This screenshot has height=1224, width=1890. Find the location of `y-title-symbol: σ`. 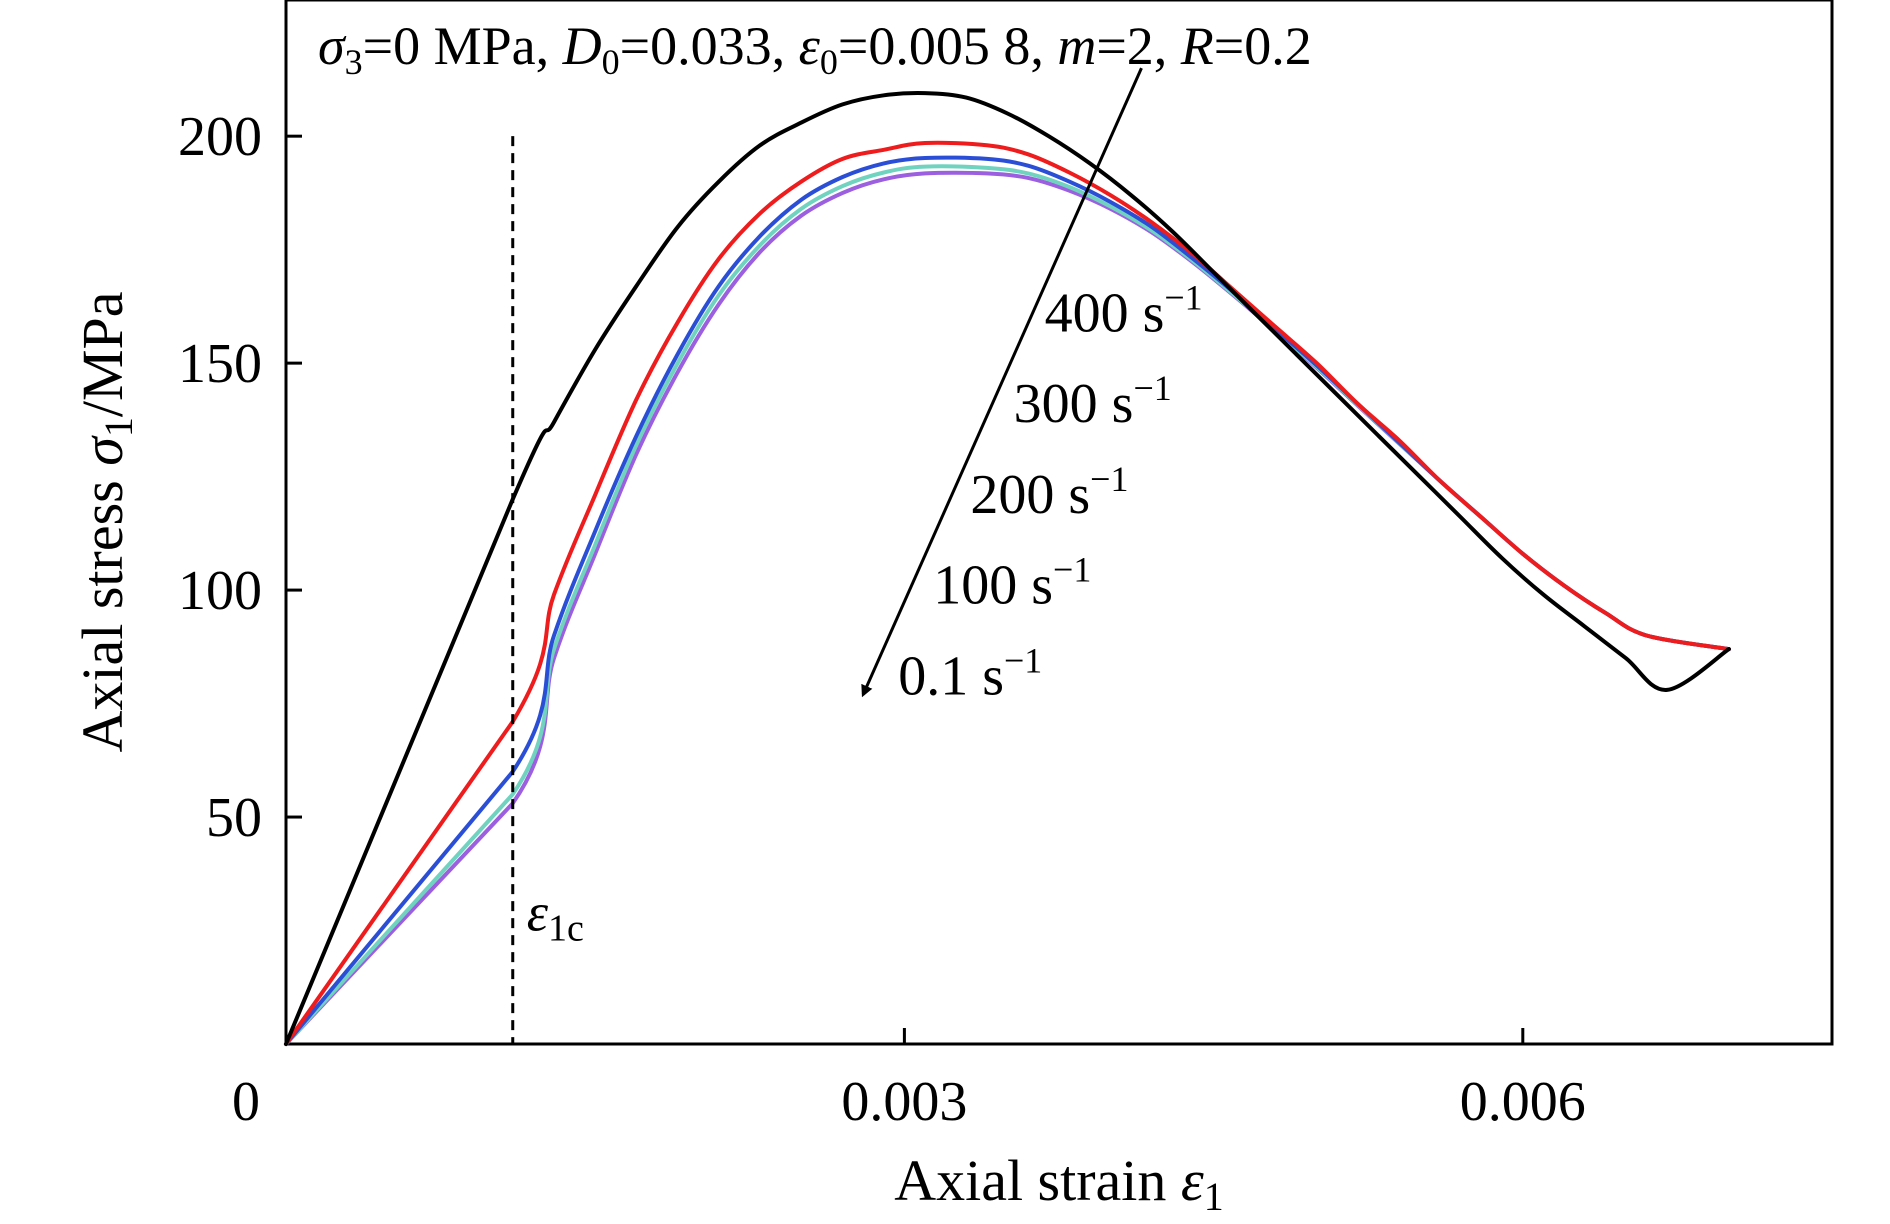

y-title-symbol: σ is located at coordinates (102, 450).